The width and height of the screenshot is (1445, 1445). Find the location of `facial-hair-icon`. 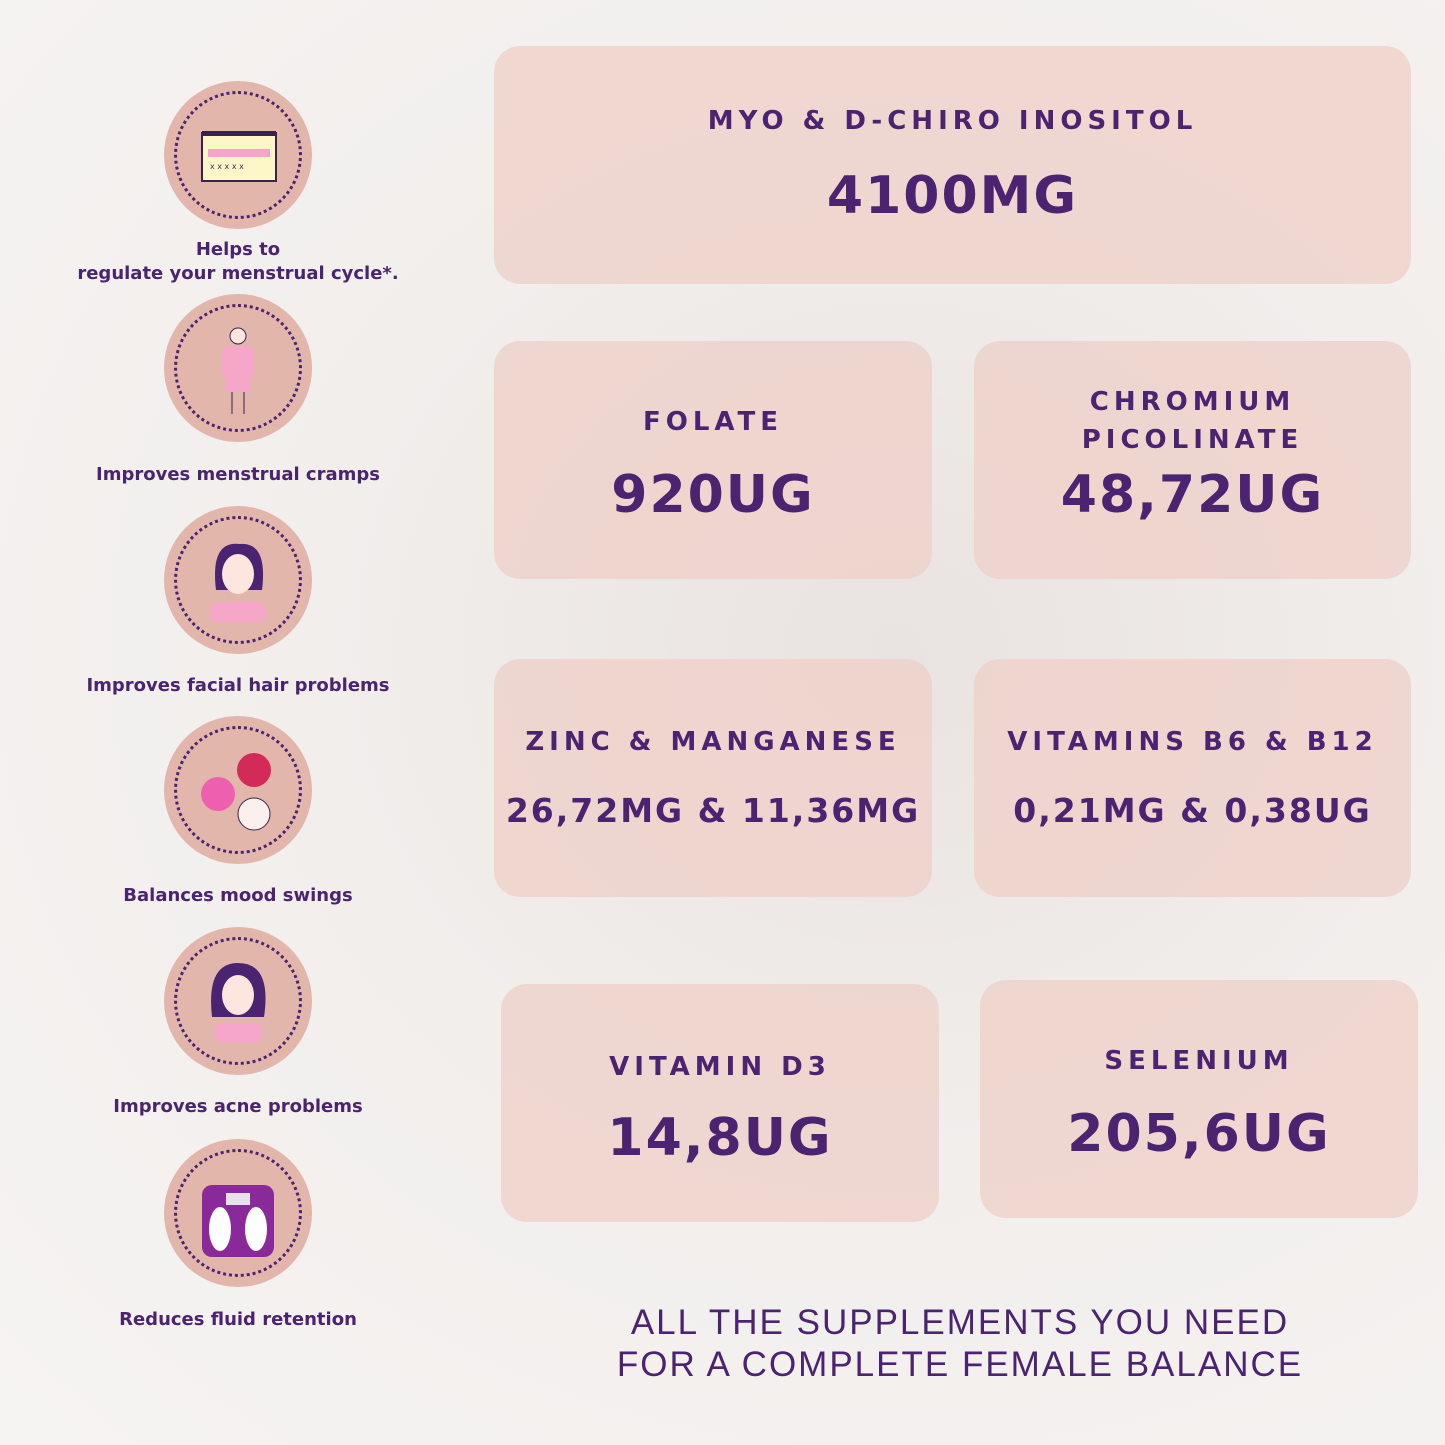

facial-hair-icon is located at coordinates (238, 580).